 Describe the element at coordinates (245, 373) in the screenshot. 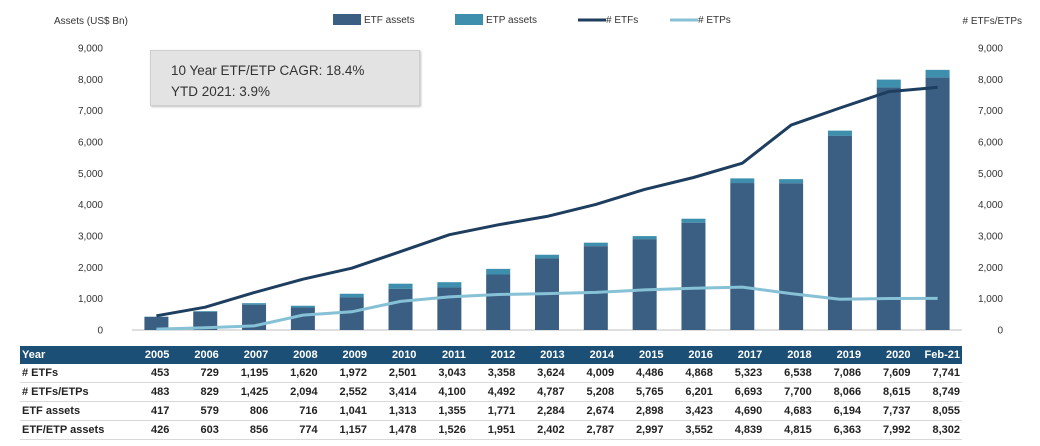

I see `table-cell: 1,195` at that location.